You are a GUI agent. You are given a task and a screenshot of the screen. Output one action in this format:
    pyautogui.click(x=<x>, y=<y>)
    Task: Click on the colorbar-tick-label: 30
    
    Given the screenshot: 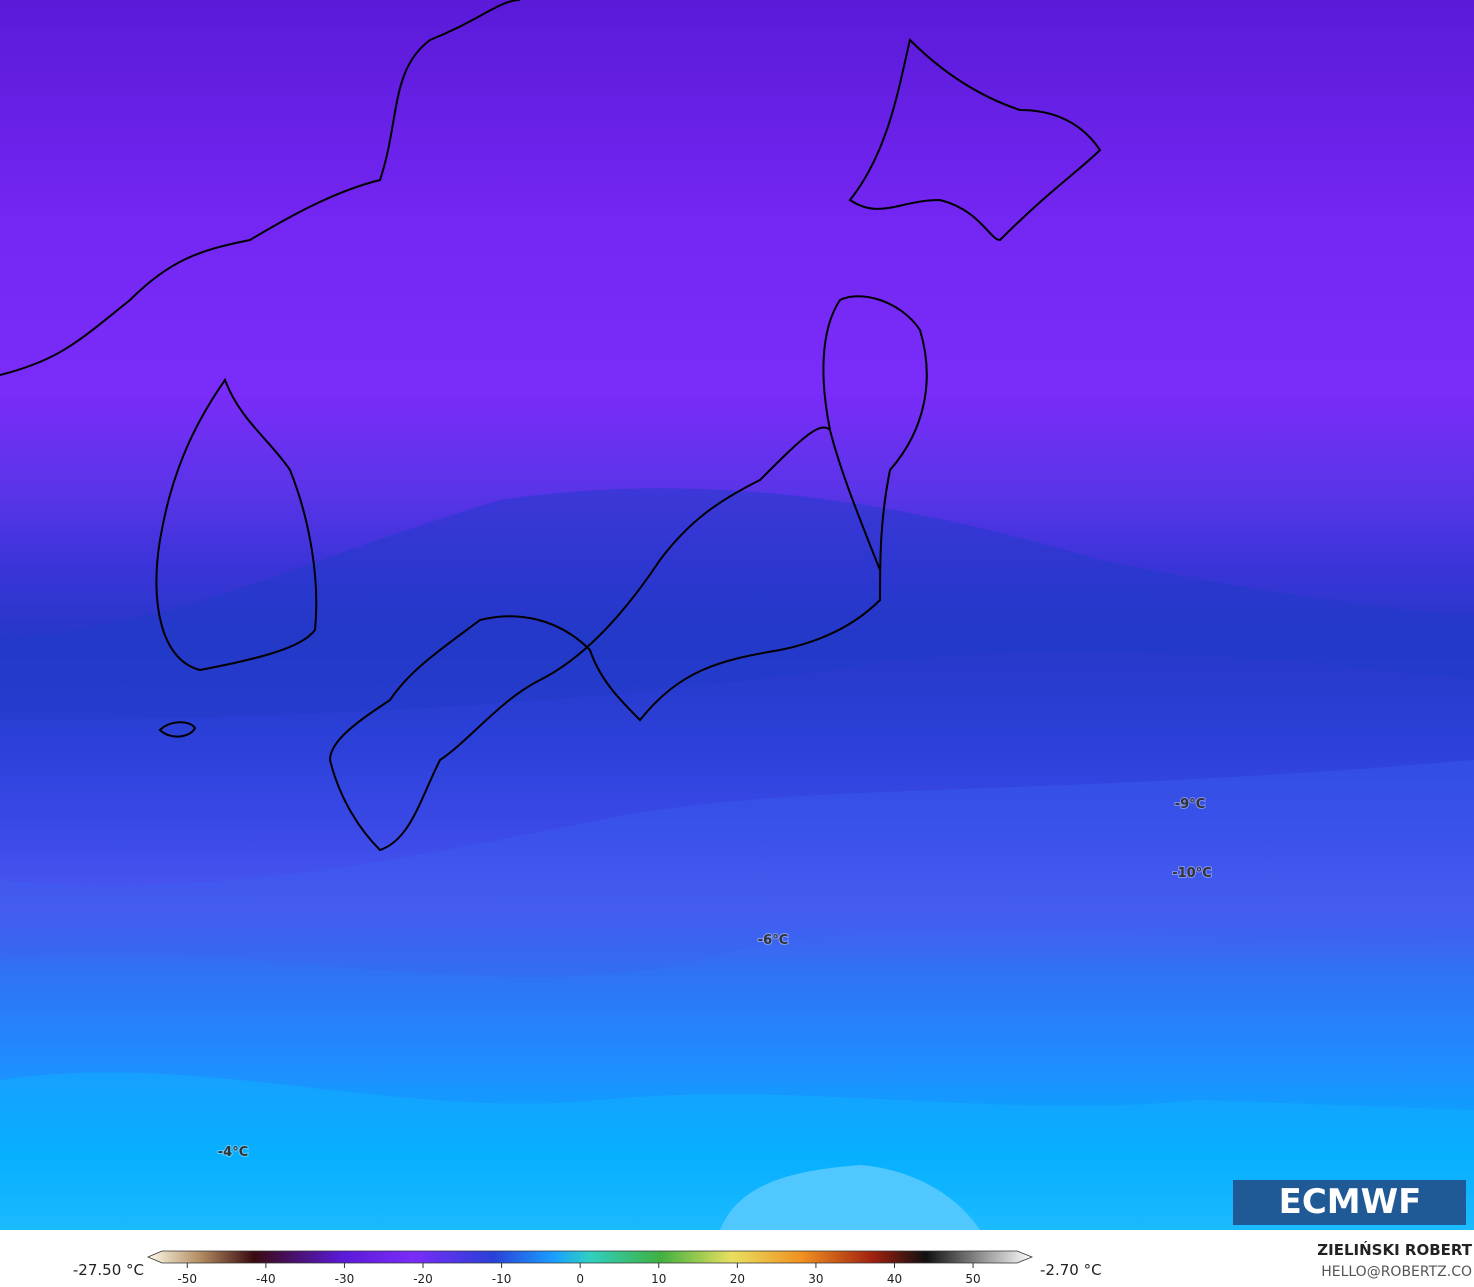 What is the action you would take?
    pyautogui.click(x=815, y=1279)
    